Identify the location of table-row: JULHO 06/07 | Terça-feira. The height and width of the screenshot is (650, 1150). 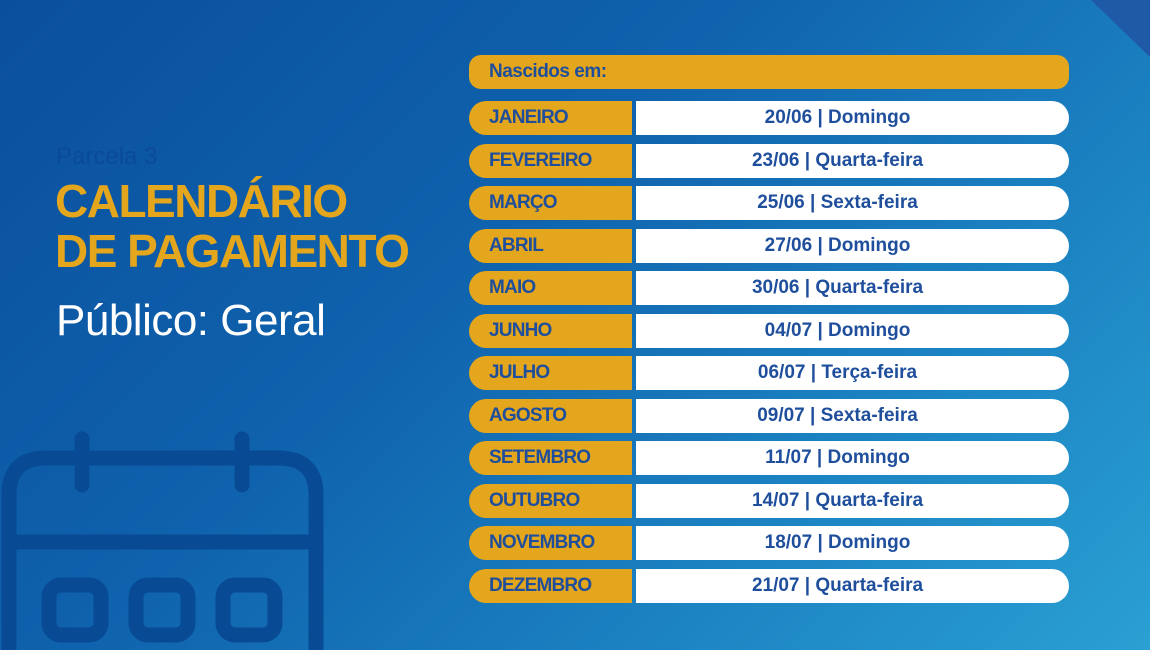
(769, 373).